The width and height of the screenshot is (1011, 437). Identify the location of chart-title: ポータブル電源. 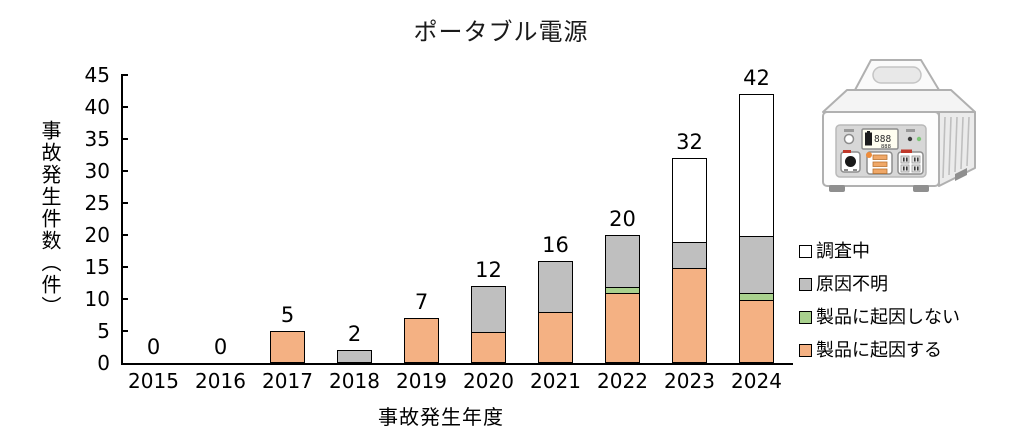
(501, 32).